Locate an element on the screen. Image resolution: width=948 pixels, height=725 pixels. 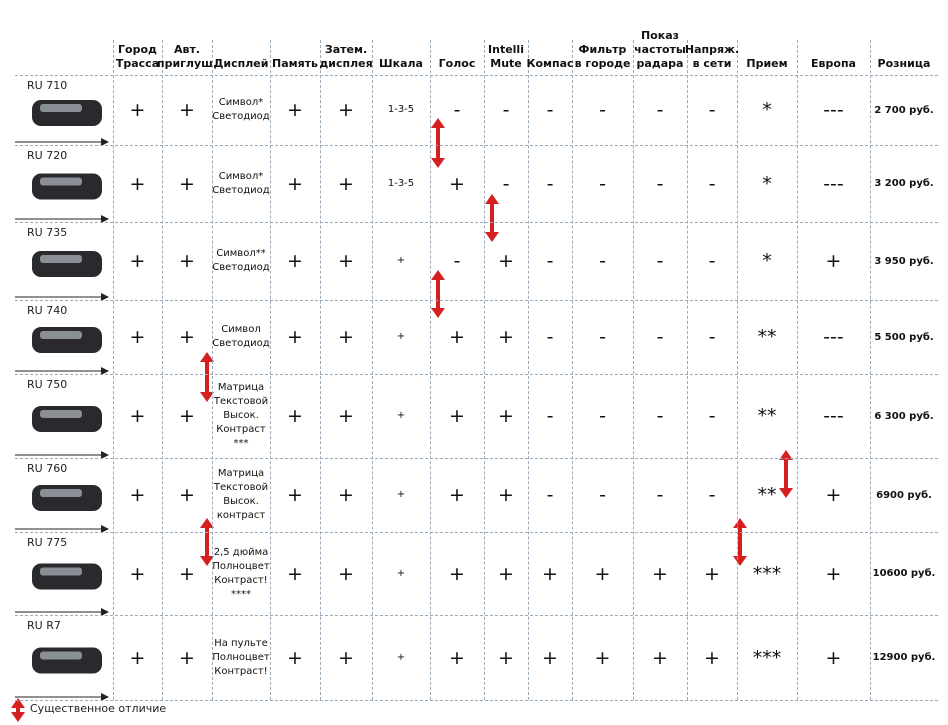
table-cell: 3 950 руб. is located at coordinates (904, 261).